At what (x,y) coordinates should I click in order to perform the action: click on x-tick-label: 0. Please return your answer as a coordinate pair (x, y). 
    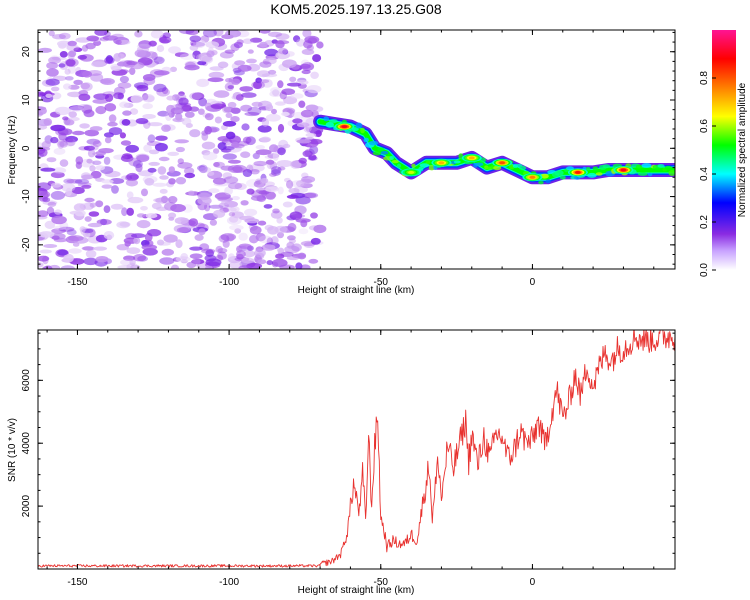
    Looking at the image, I should click on (533, 282).